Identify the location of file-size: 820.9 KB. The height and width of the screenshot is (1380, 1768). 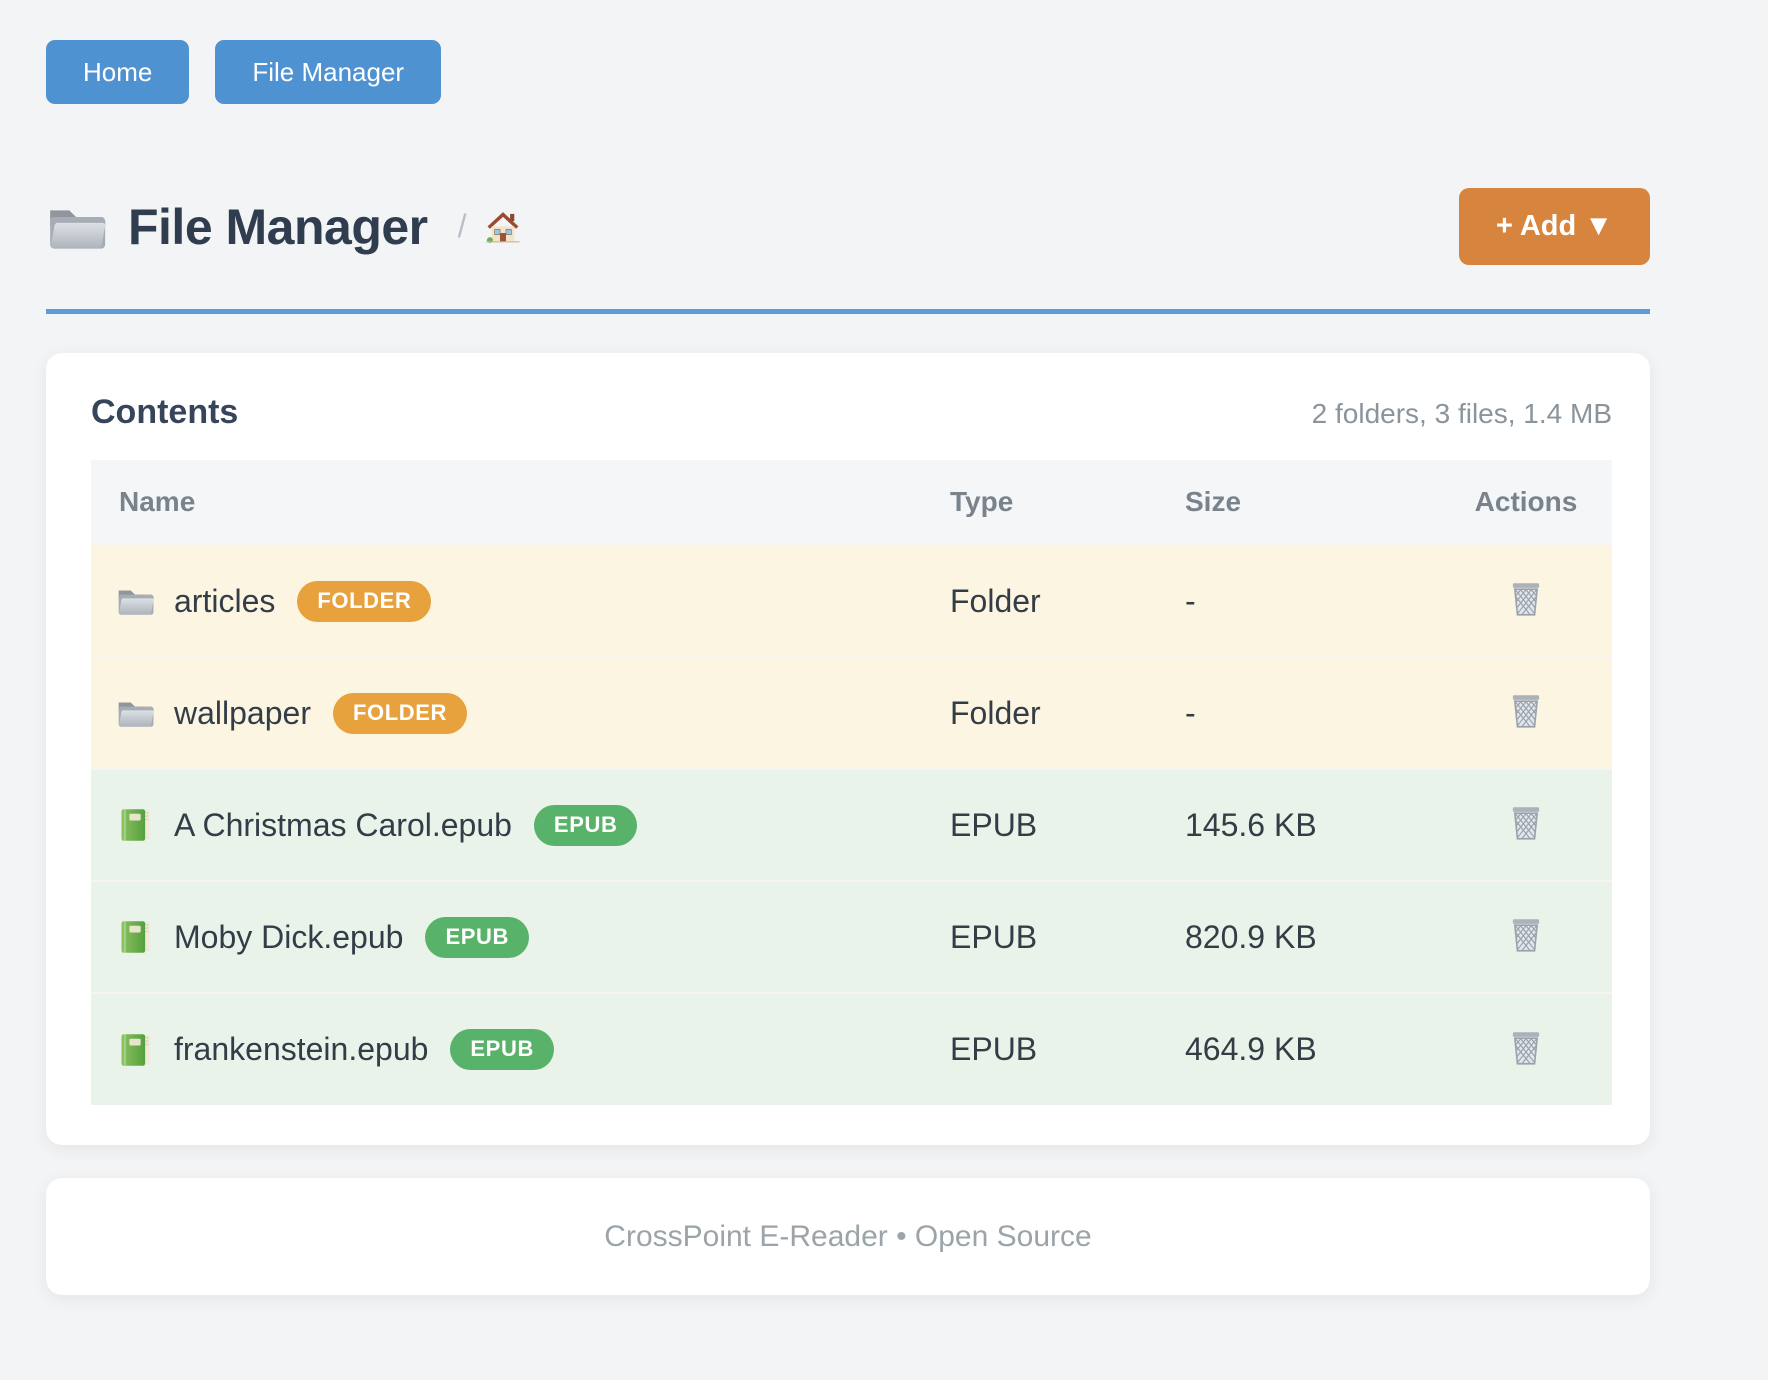
(1251, 936).